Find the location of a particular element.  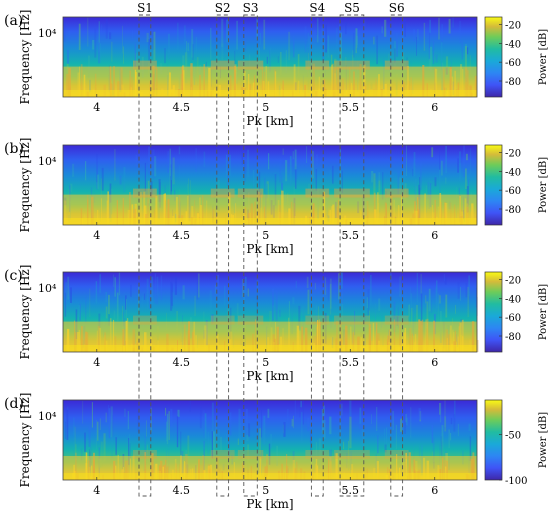

region-box-s4 is located at coordinates (317, 255).